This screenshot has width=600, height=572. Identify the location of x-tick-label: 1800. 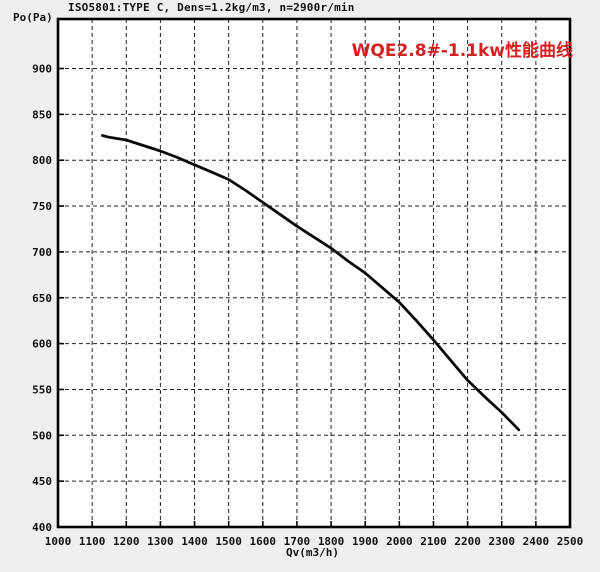
(331, 541).